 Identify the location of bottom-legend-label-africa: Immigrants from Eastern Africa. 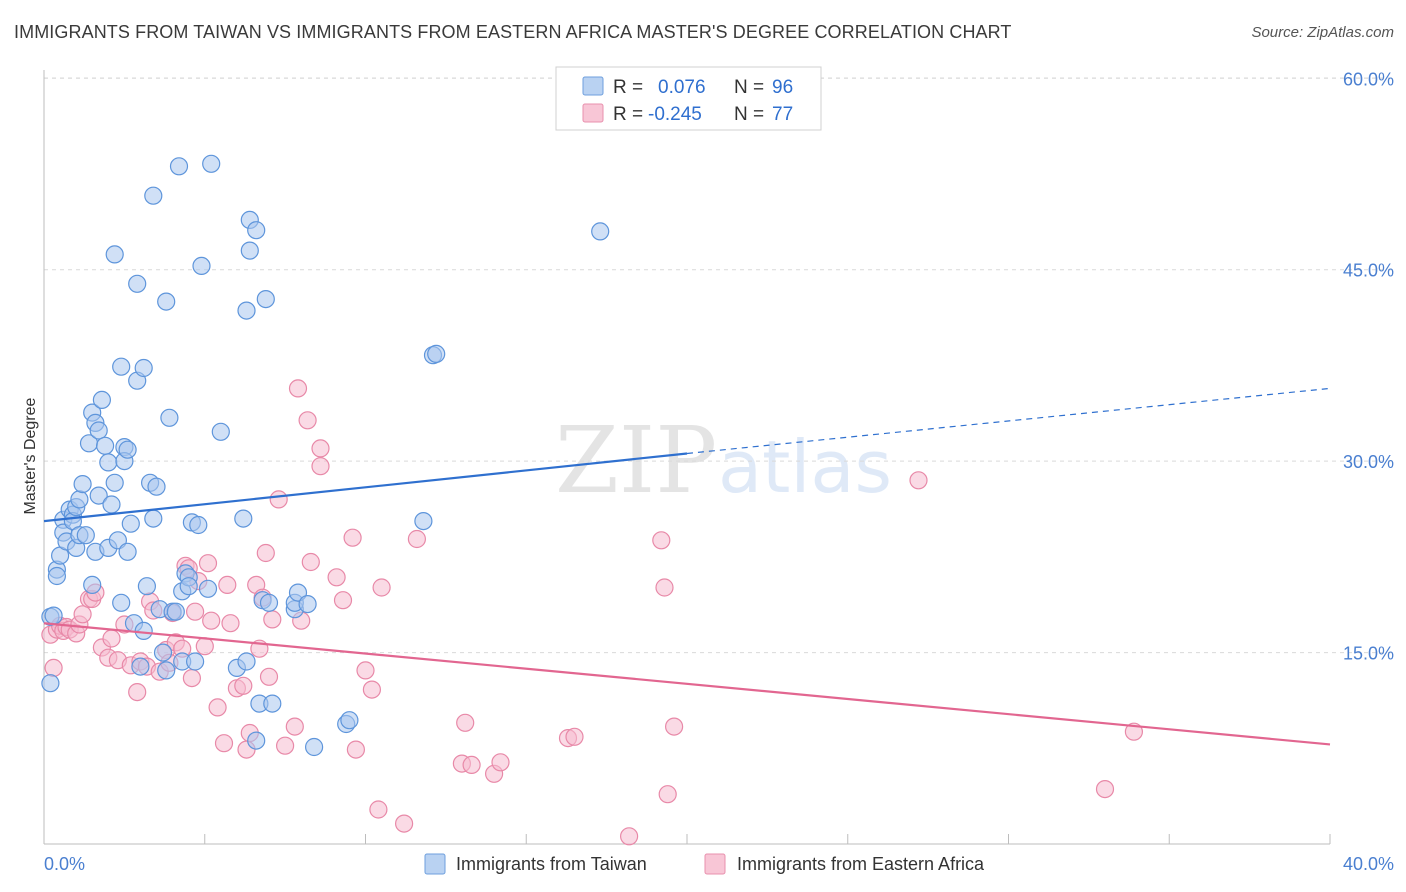
(861, 864).